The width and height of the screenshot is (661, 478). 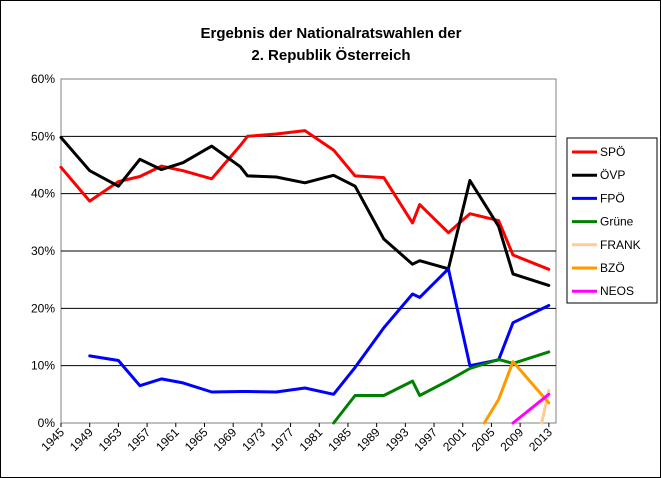 What do you see at coordinates (253, 439) in the screenshot?
I see `x-tick-label: 1973` at bounding box center [253, 439].